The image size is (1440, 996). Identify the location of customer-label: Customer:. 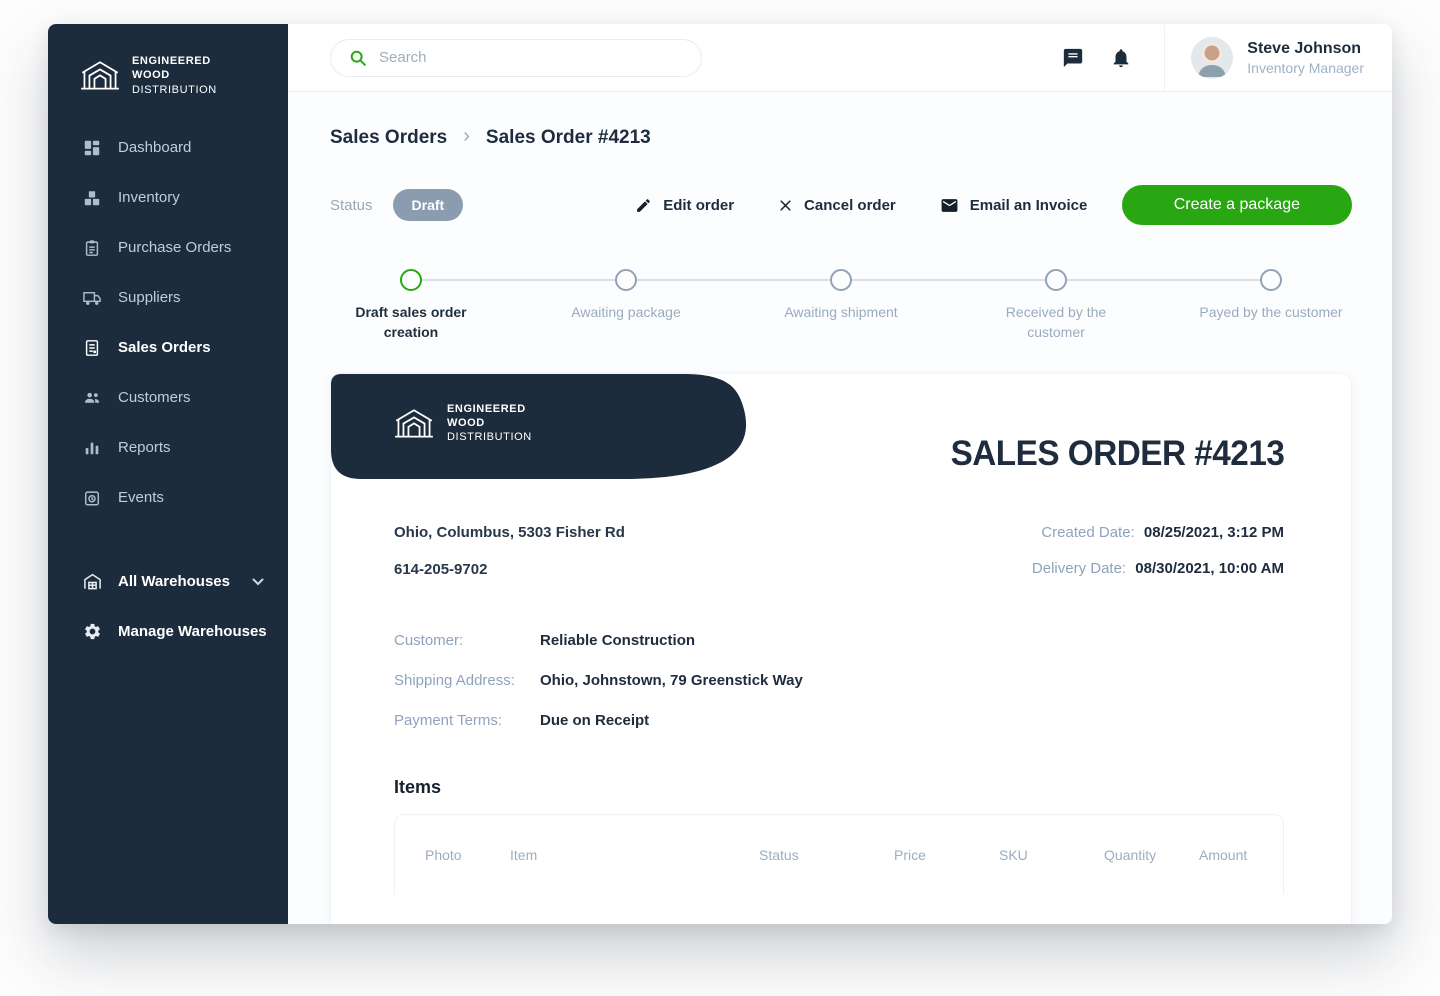
(429, 640).